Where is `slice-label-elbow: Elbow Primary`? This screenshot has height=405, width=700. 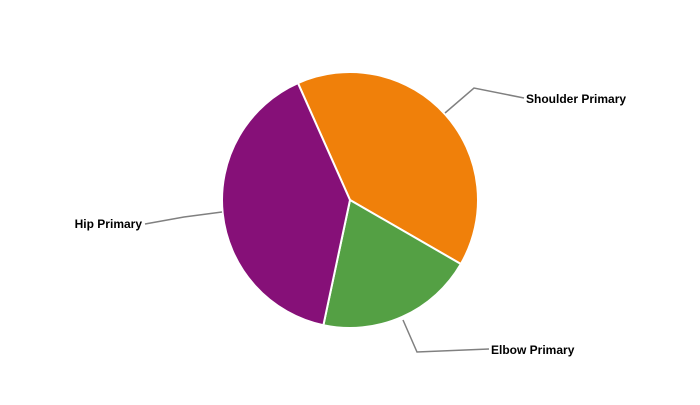 slice-label-elbow: Elbow Primary is located at coordinates (533, 350).